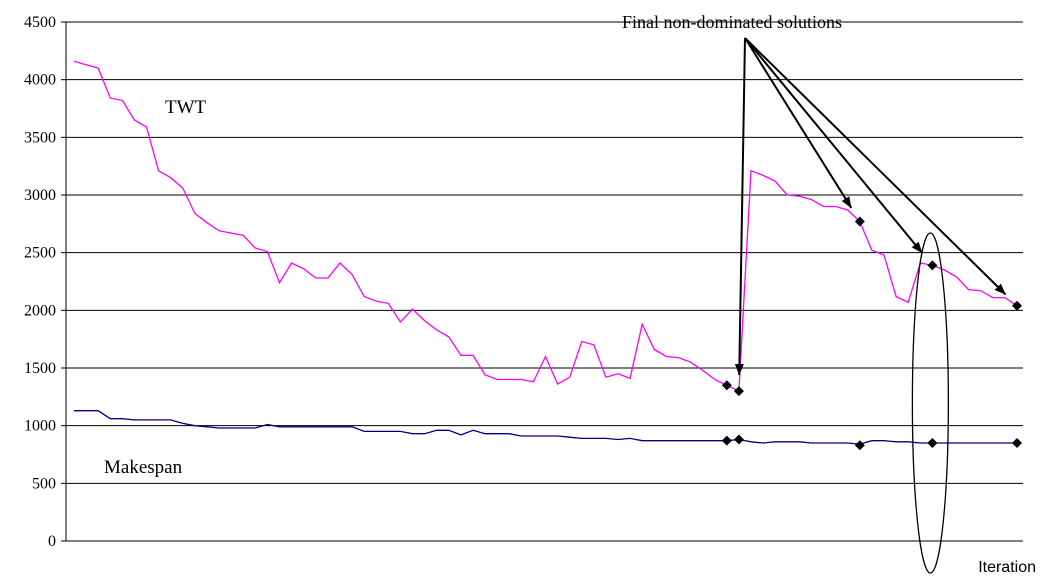 This screenshot has height=578, width=1043. What do you see at coordinates (40, 253) in the screenshot?
I see `y-tick-label: 2500` at bounding box center [40, 253].